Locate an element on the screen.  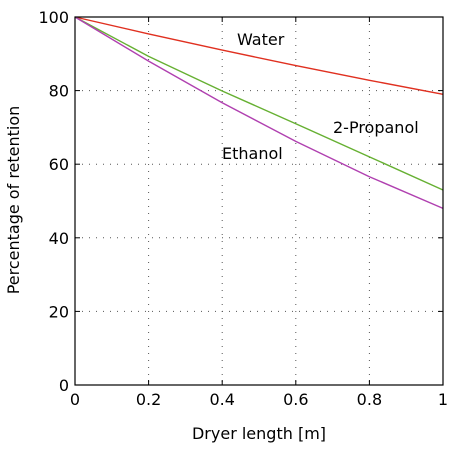
x-tick-label: 0 is located at coordinates (75, 399).